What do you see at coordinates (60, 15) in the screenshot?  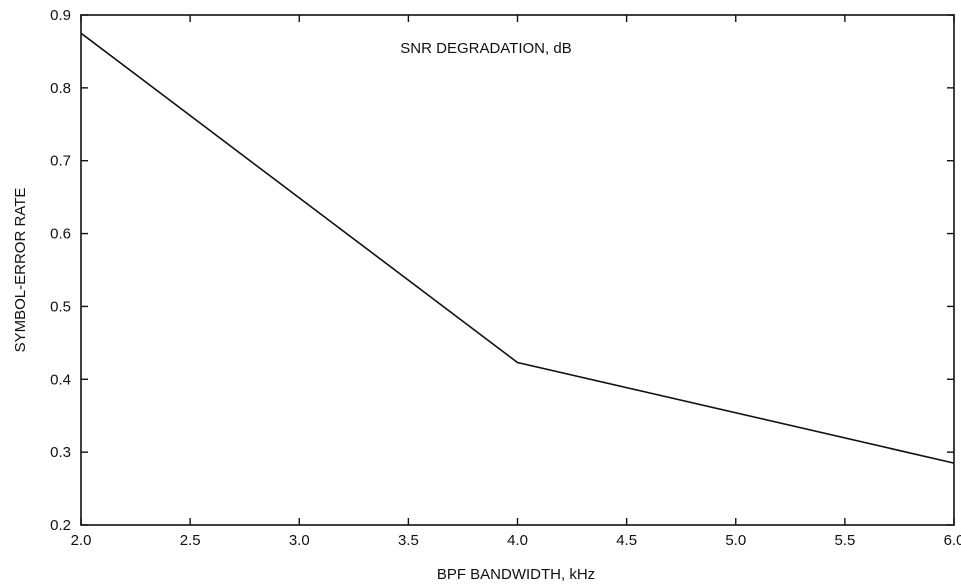 I see `y-tick-label: 0.9` at bounding box center [60, 15].